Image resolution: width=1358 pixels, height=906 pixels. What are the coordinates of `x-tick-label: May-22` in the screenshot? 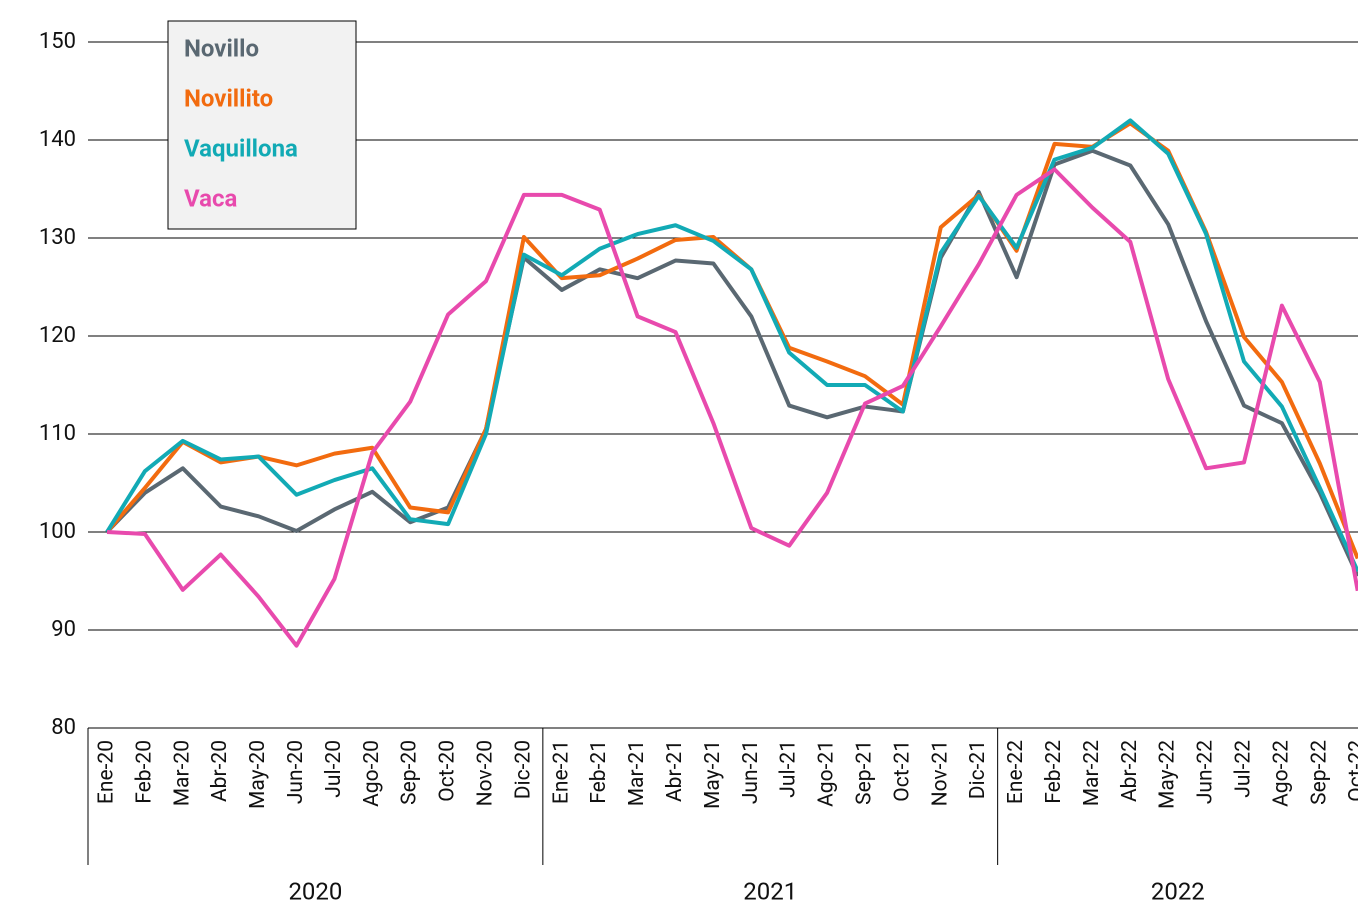 It's located at (1168, 774).